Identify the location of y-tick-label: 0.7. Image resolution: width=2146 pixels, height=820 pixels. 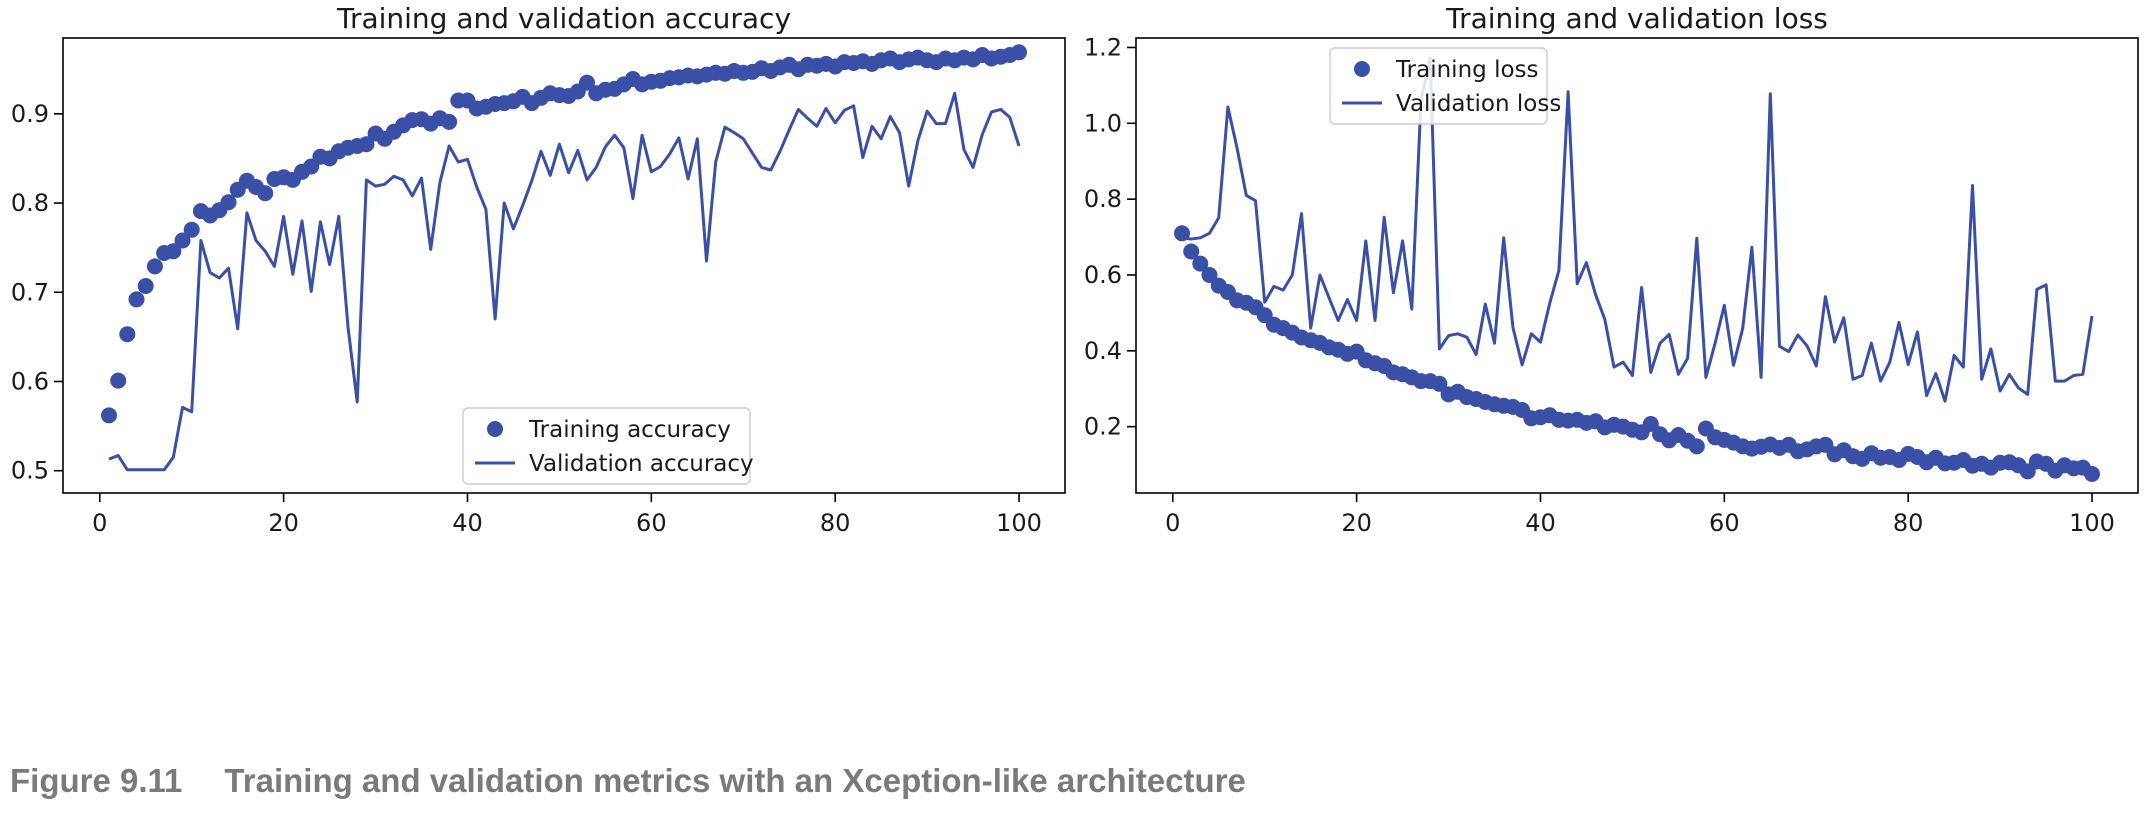
(30, 292).